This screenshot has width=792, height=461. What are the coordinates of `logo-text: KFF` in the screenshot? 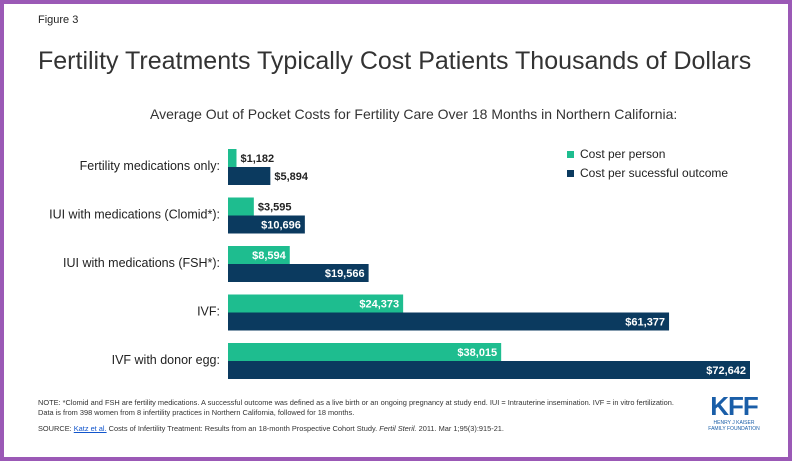 It's located at (734, 406).